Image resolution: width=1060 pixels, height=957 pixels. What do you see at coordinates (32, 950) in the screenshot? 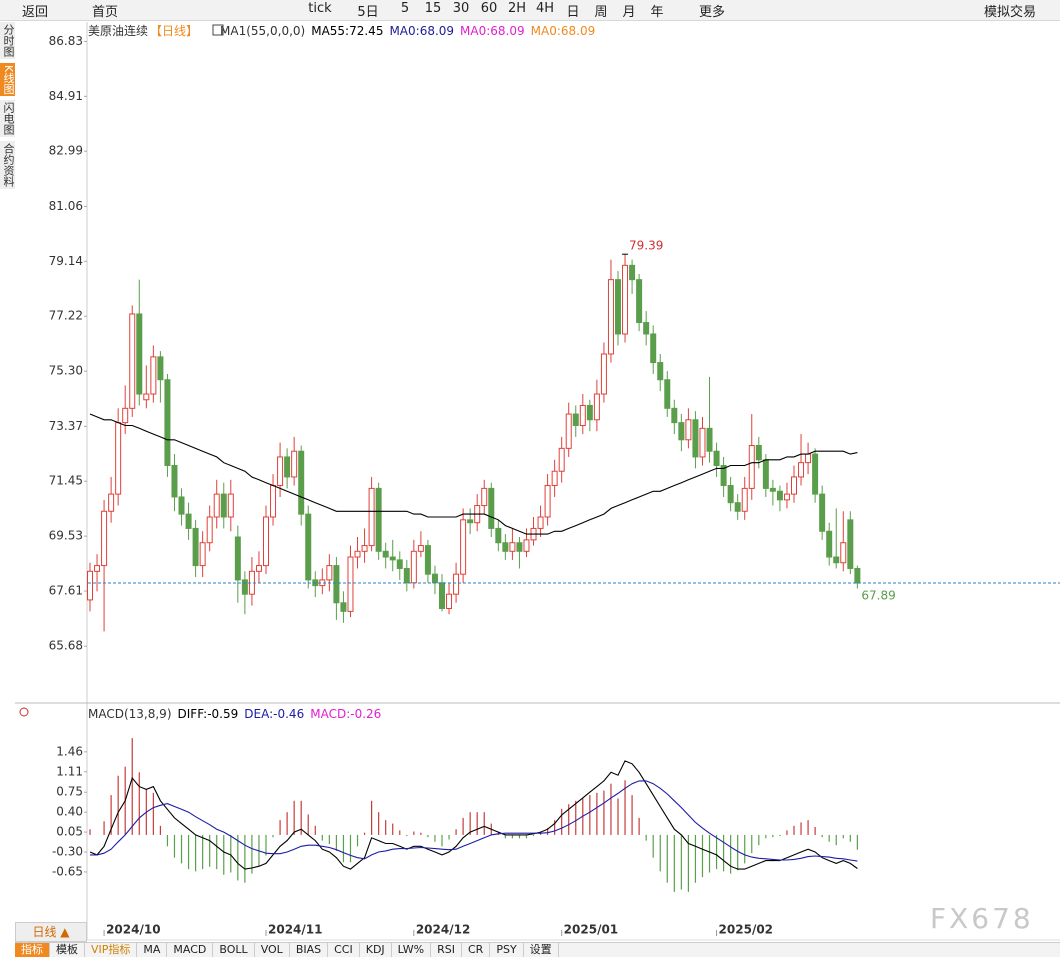
I see `indicator-tab: 指标` at bounding box center [32, 950].